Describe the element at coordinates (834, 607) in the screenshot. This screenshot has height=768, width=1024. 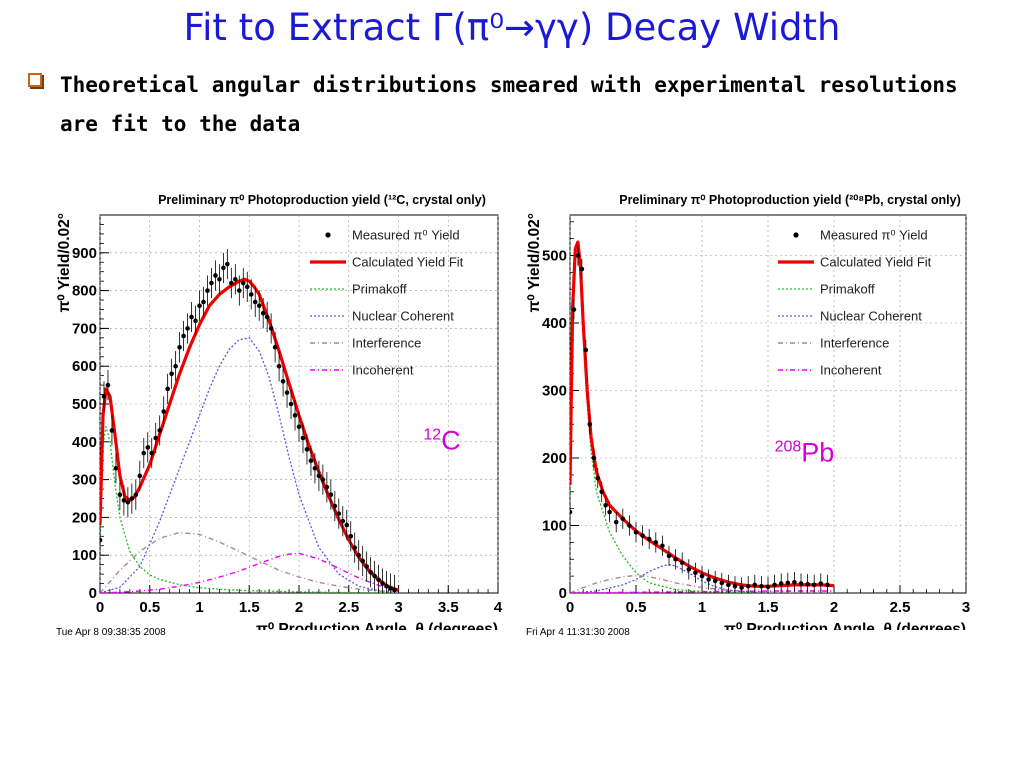
I see `x-tick-label: 2` at that location.